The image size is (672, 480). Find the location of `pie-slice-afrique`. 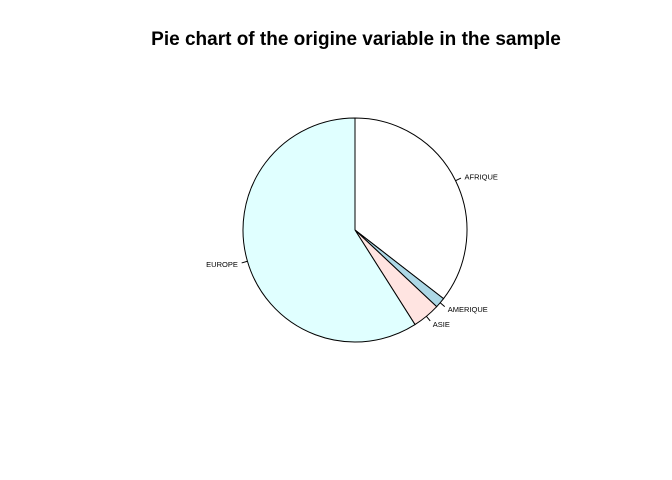

pie-slice-afrique is located at coordinates (411, 208).